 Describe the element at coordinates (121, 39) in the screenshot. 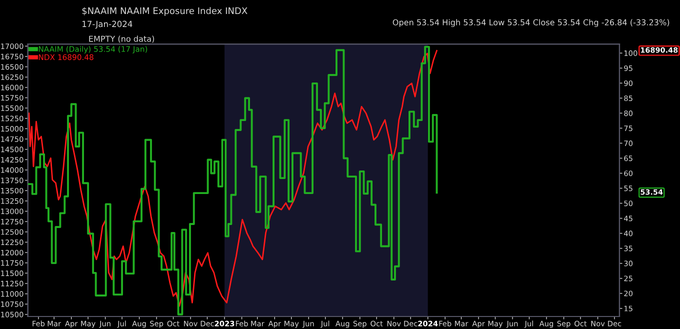

I see `text: EMPTY (no data)` at that location.